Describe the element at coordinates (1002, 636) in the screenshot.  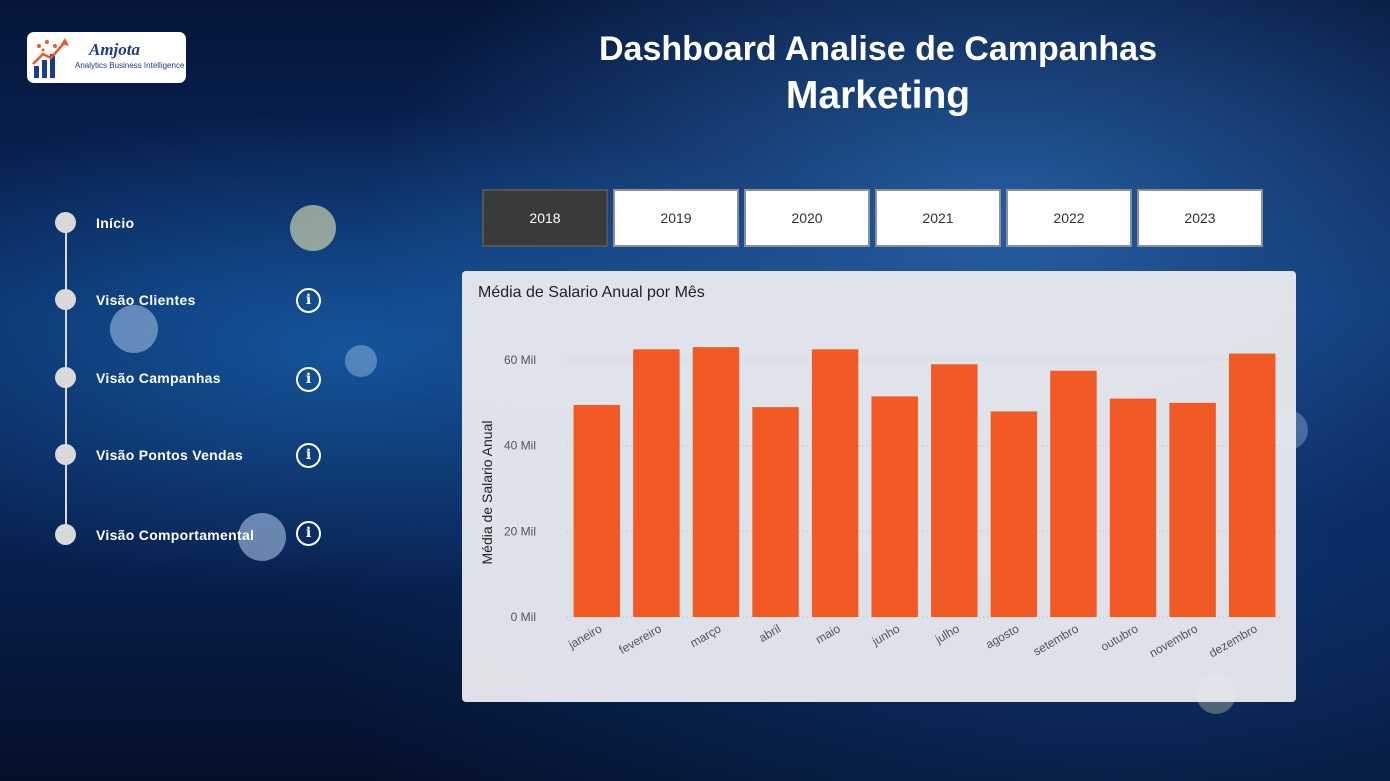
I see `x-tick-label: agosto` at that location.